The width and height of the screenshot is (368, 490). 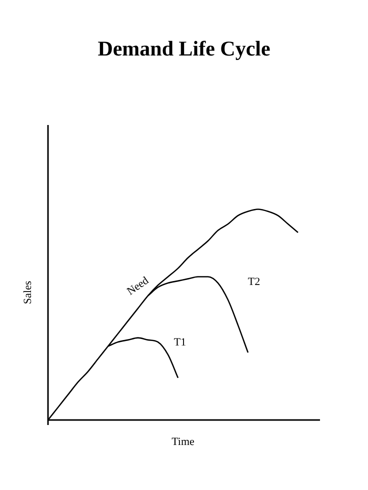 What do you see at coordinates (254, 282) in the screenshot?
I see `text: T2` at bounding box center [254, 282].